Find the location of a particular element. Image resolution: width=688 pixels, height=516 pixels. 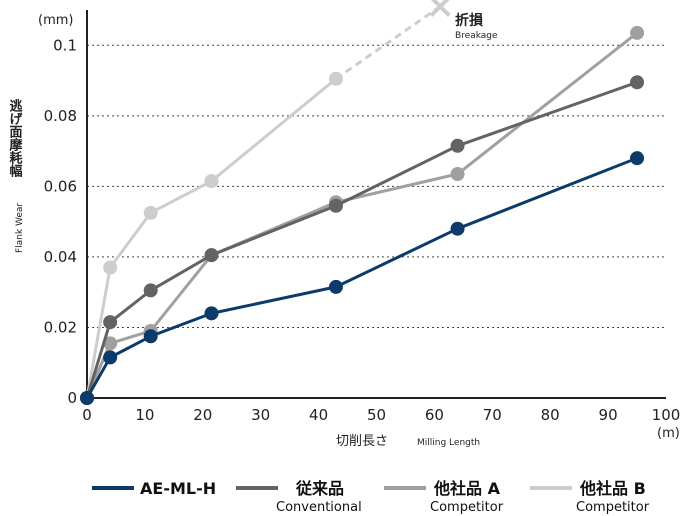

x-tick-label-0: 0 is located at coordinates (87, 415).